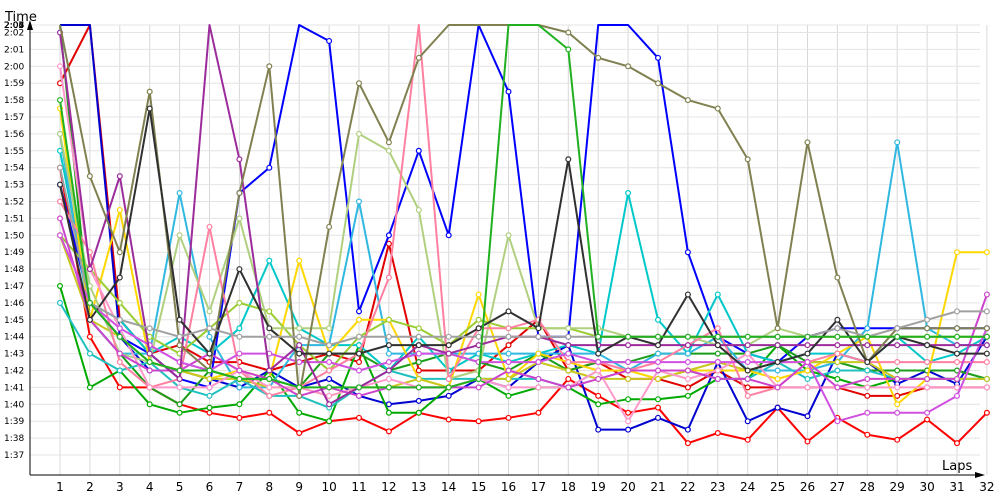  What do you see at coordinates (328, 487) in the screenshot?
I see `x-tick-label: 10` at bounding box center [328, 487].